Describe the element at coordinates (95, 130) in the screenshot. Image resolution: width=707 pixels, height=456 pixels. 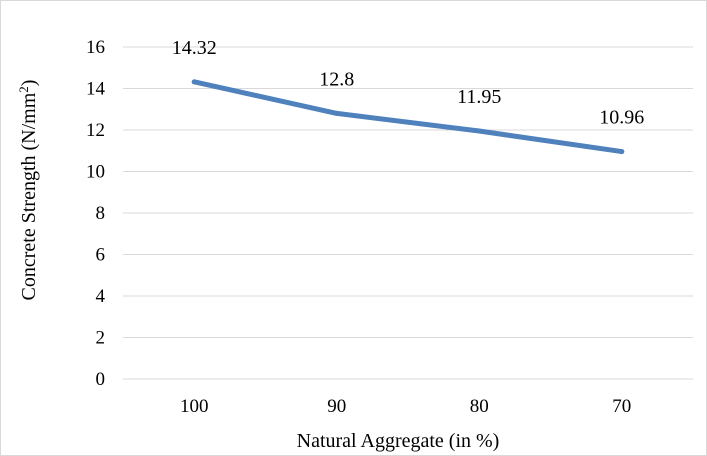
I see `y-tick-label-12: 12` at that location.